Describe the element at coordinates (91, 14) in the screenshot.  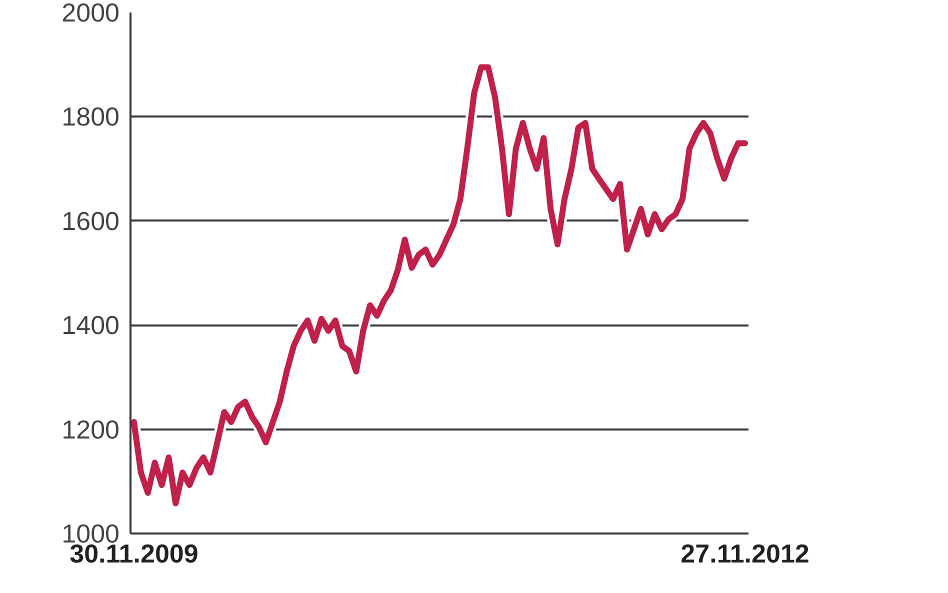
I see `y-tick-label: 2000` at that location.